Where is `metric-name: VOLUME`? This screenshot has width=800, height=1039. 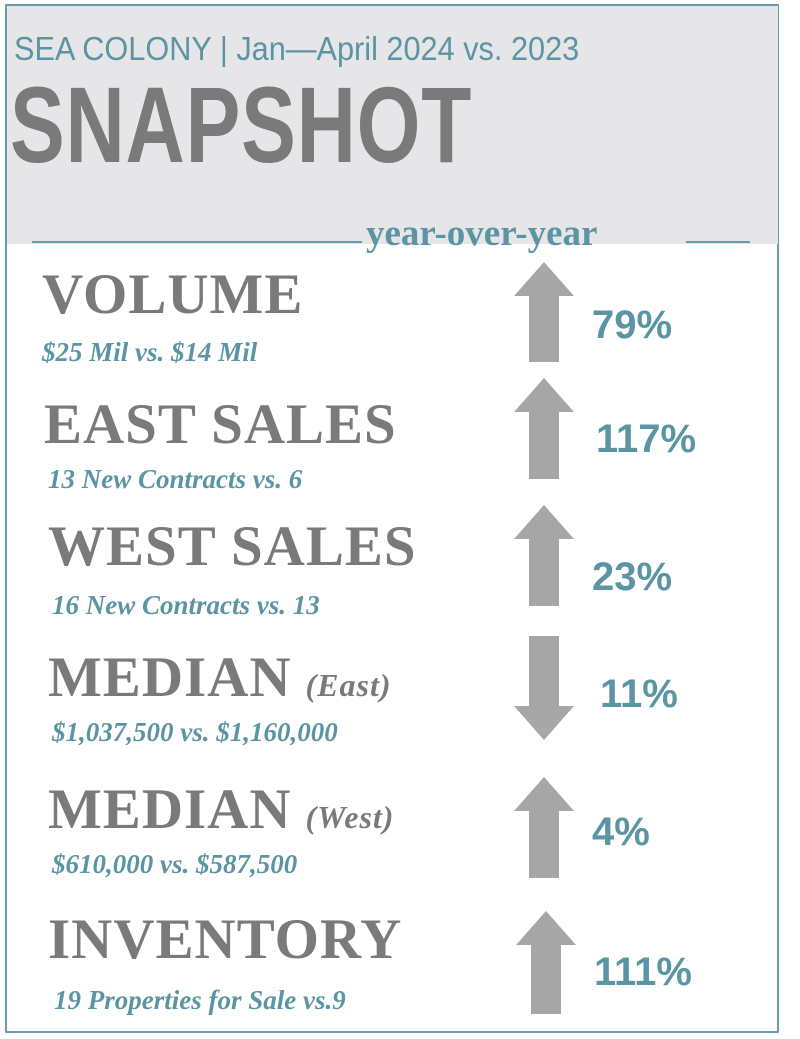 metric-name: VOLUME is located at coordinates (172, 294).